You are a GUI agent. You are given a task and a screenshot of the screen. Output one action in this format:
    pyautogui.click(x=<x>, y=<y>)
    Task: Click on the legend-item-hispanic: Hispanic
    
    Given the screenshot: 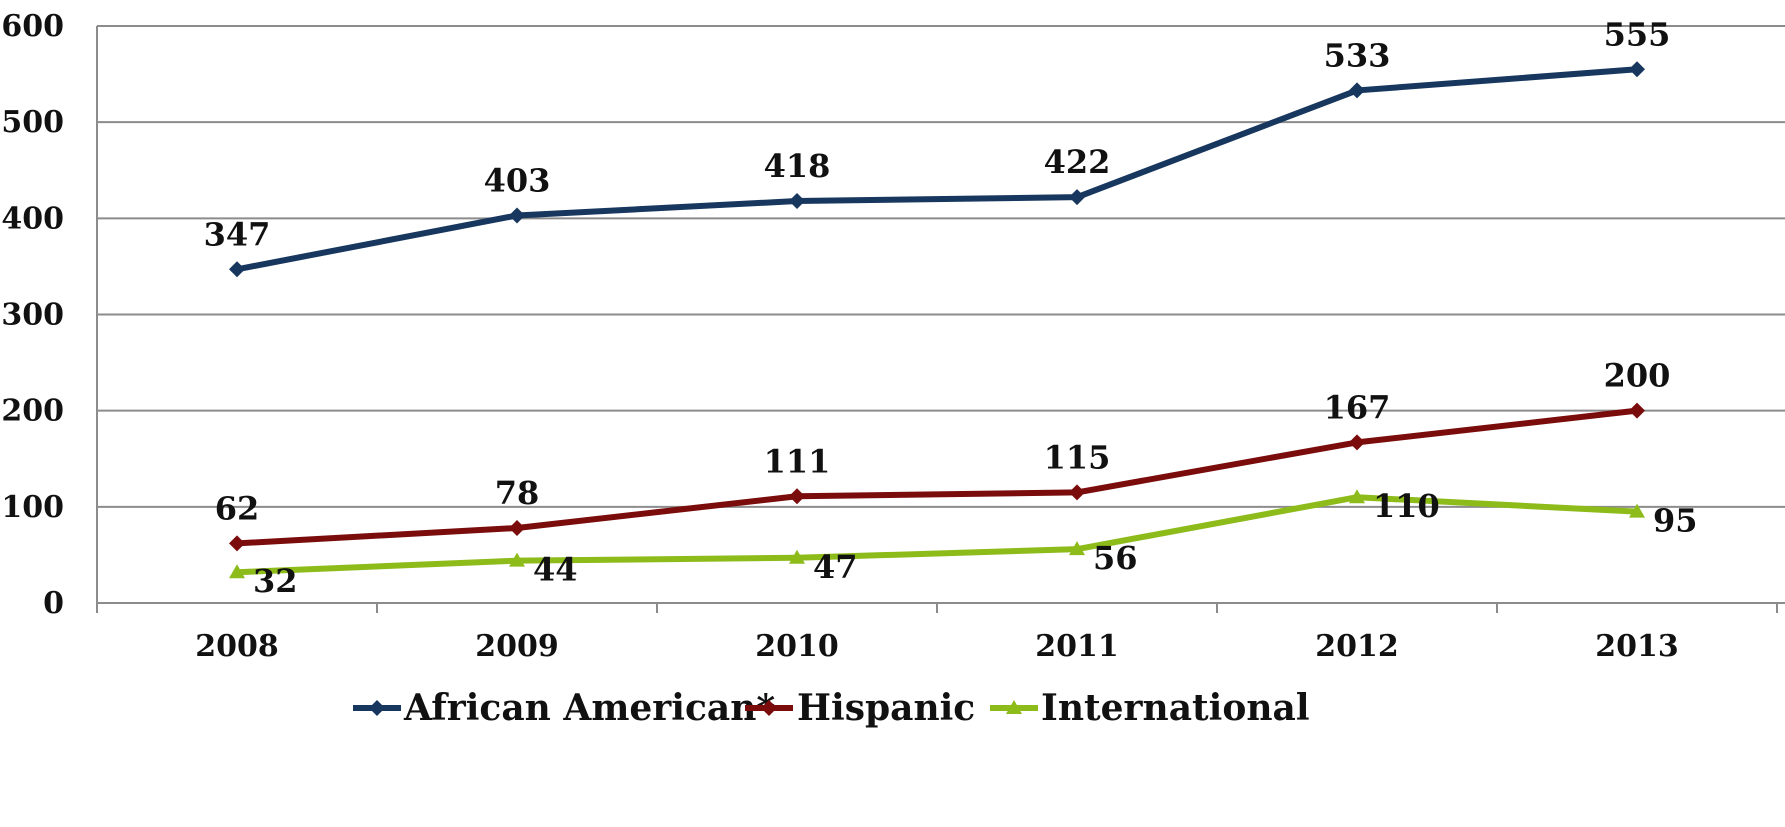 What is the action you would take?
    pyautogui.click(x=860, y=708)
    